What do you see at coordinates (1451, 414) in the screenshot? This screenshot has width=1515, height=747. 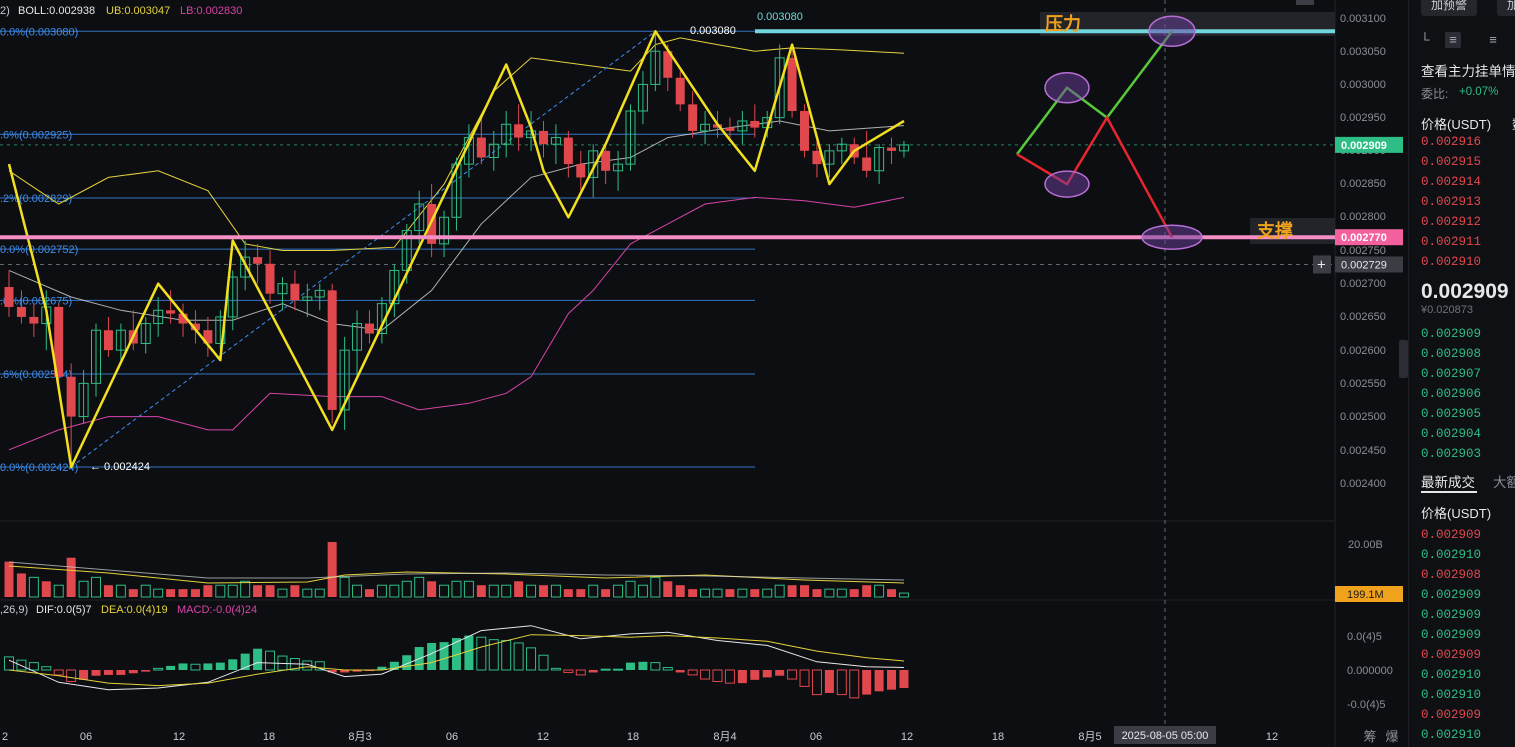 I see `bid-price-row: 0.002905` at bounding box center [1451, 414].